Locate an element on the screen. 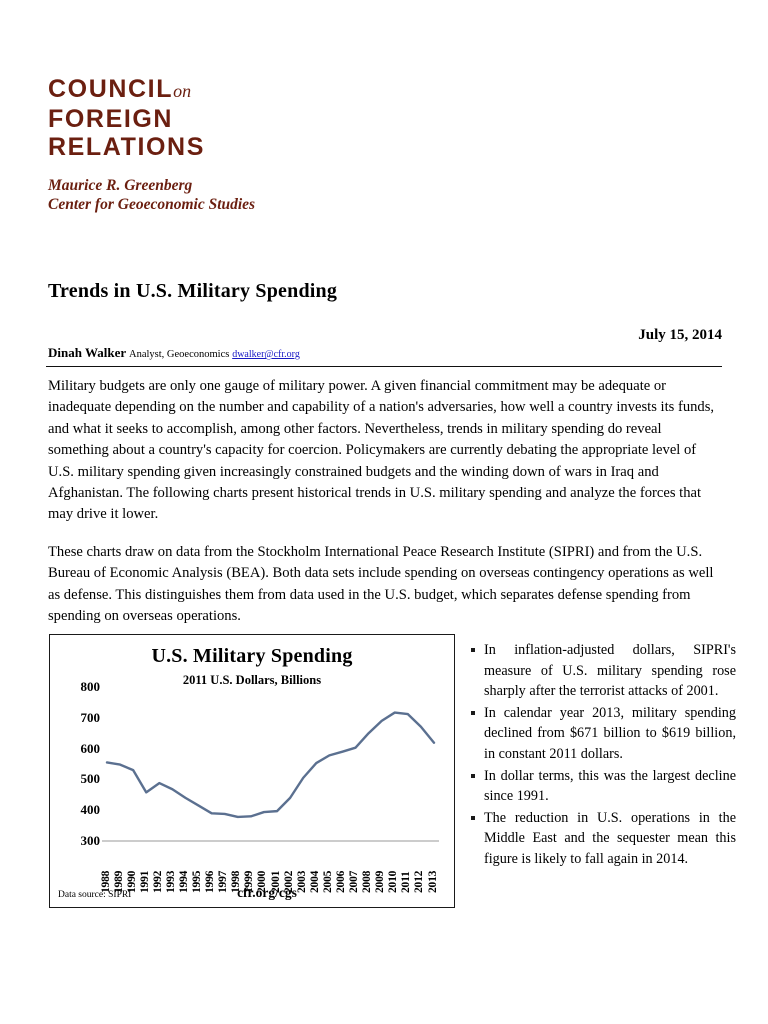 Image resolution: width=768 pixels, height=1024 pixels. chart-footer-url: cfr.org/cgs is located at coordinates (267, 892).